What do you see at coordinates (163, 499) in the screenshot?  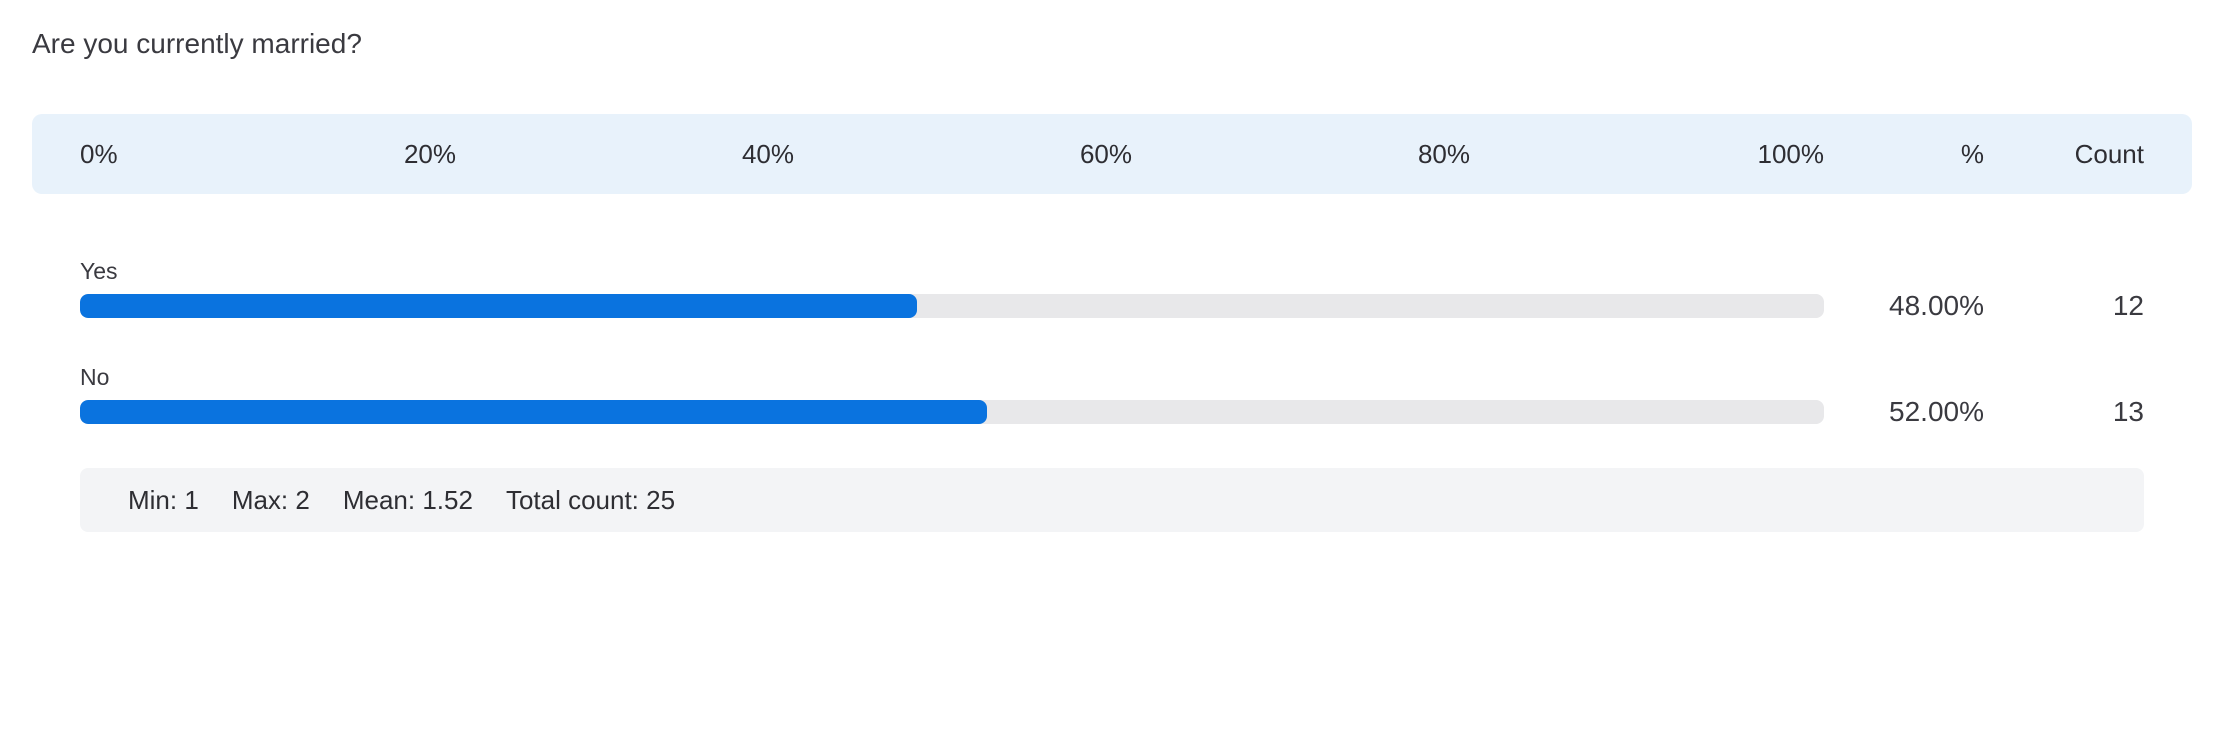 I see `stat-min: Min: 1` at bounding box center [163, 499].